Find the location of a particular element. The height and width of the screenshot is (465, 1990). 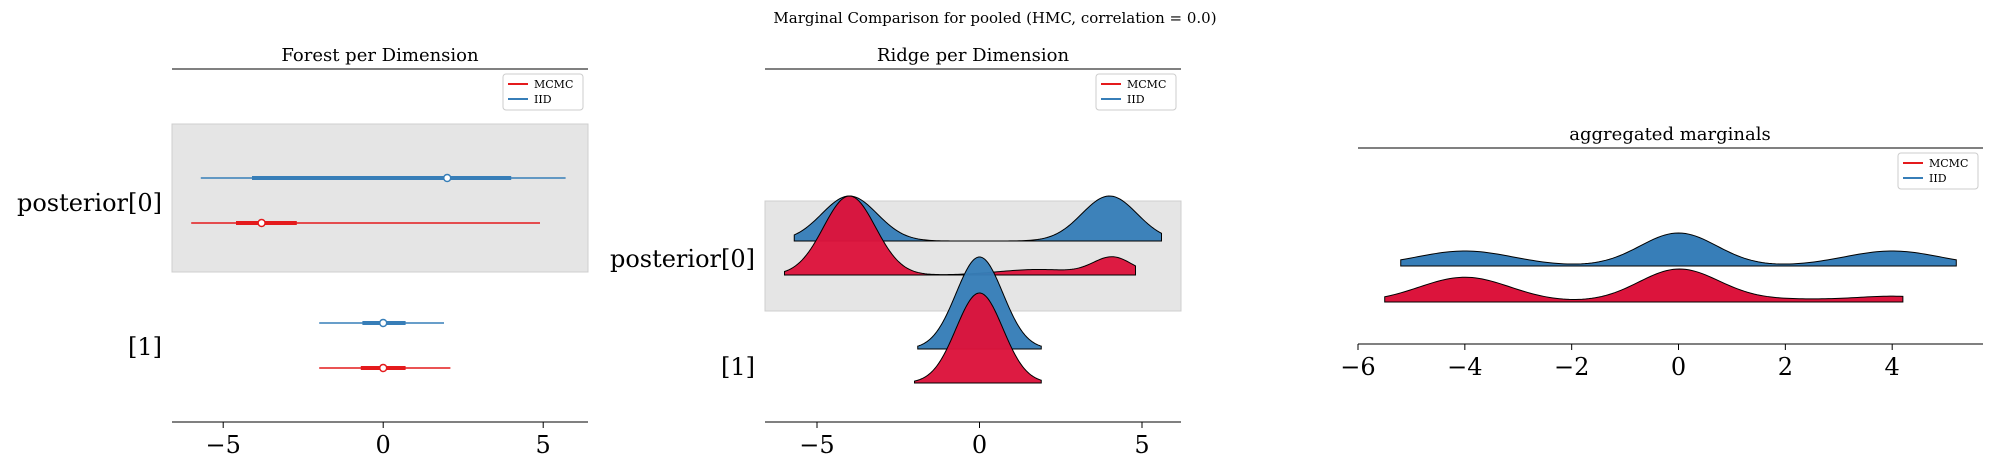

panel-title: aggregated marginals is located at coordinates (1669, 134).